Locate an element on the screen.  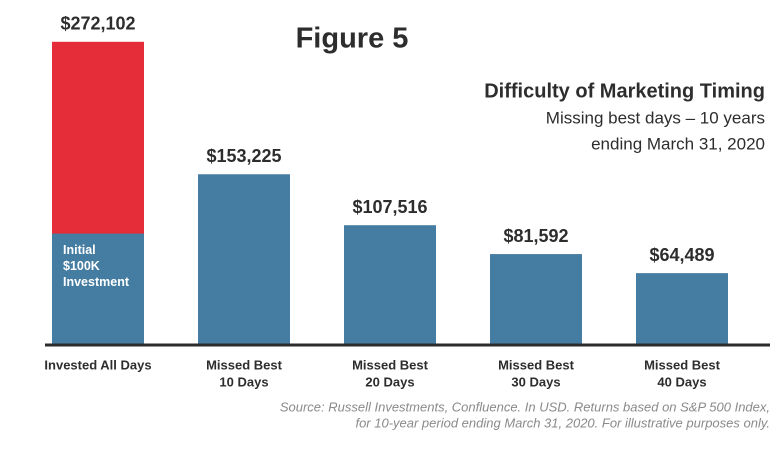
initial-investment-bar is located at coordinates (98, 289).